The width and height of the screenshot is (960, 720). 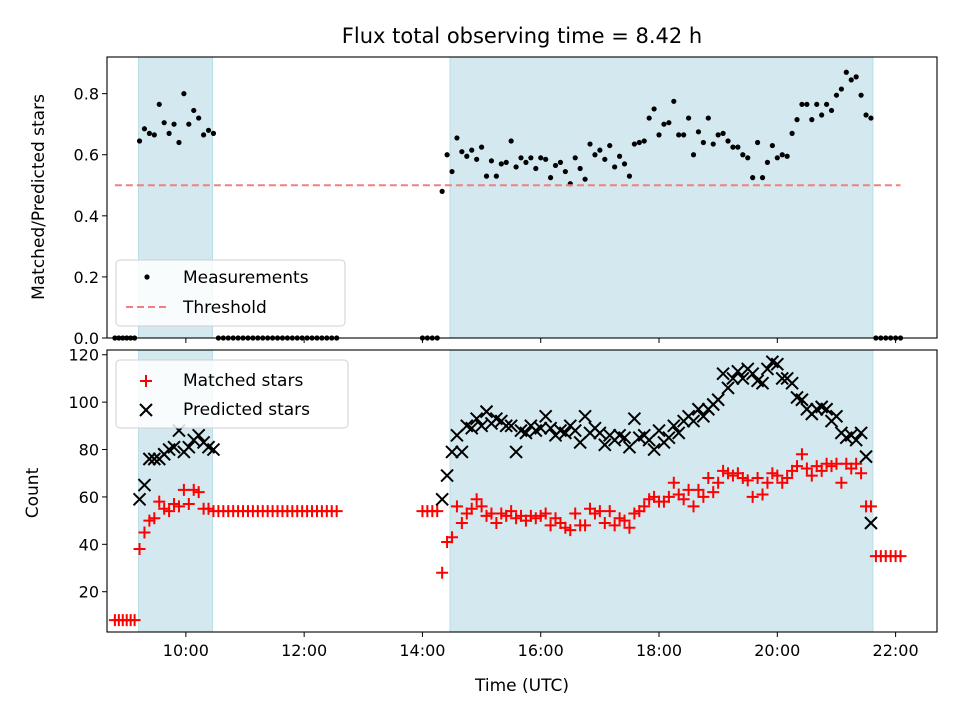 I want to click on y-tick-label: 60, so click(x=89, y=497).